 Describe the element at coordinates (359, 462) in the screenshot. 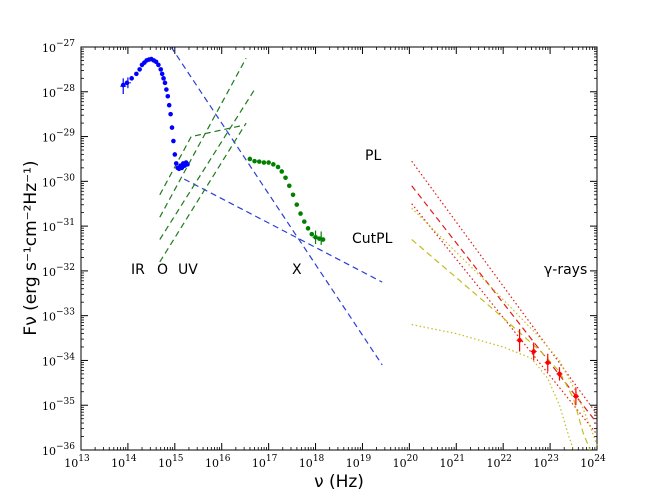

I see `x-tick-label: 1019` at that location.